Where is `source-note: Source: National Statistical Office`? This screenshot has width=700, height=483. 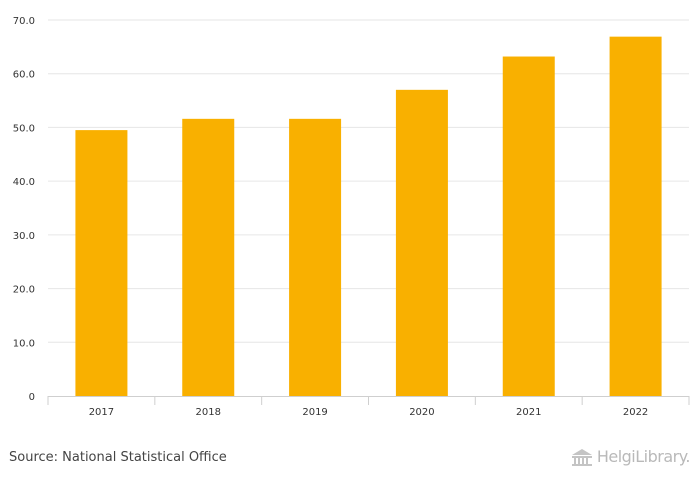 source-note: Source: National Statistical Office is located at coordinates (118, 457).